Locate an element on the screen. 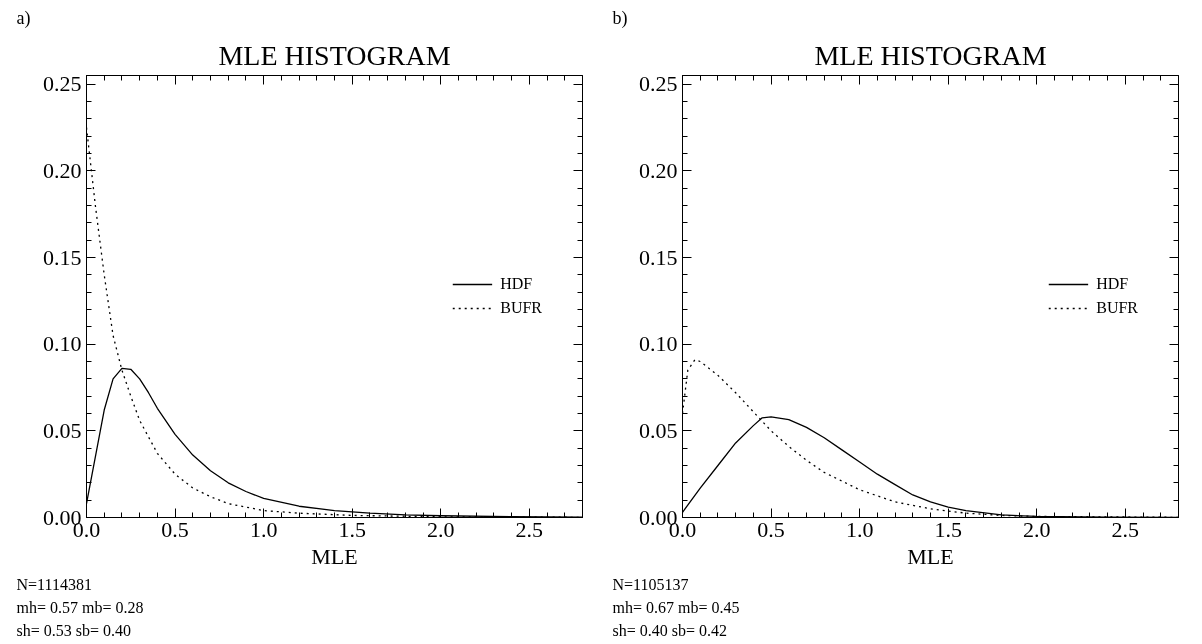 The height and width of the screenshot is (644, 1202). text: mh= 0.57 mb= 0.28 is located at coordinates (80, 607).